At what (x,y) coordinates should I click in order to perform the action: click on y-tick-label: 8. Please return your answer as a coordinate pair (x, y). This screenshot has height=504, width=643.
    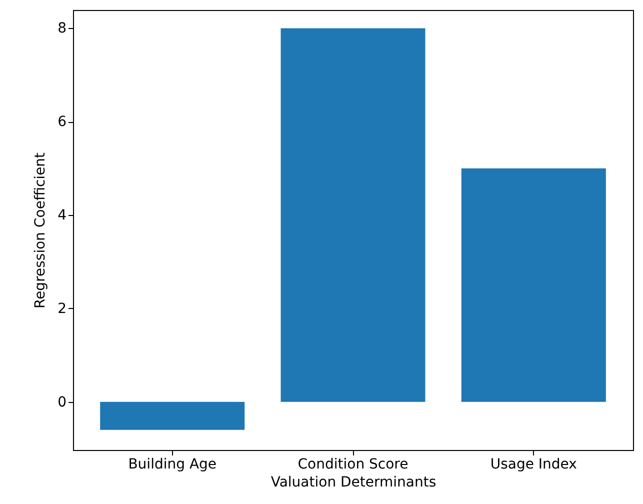
    Looking at the image, I should click on (62, 28).